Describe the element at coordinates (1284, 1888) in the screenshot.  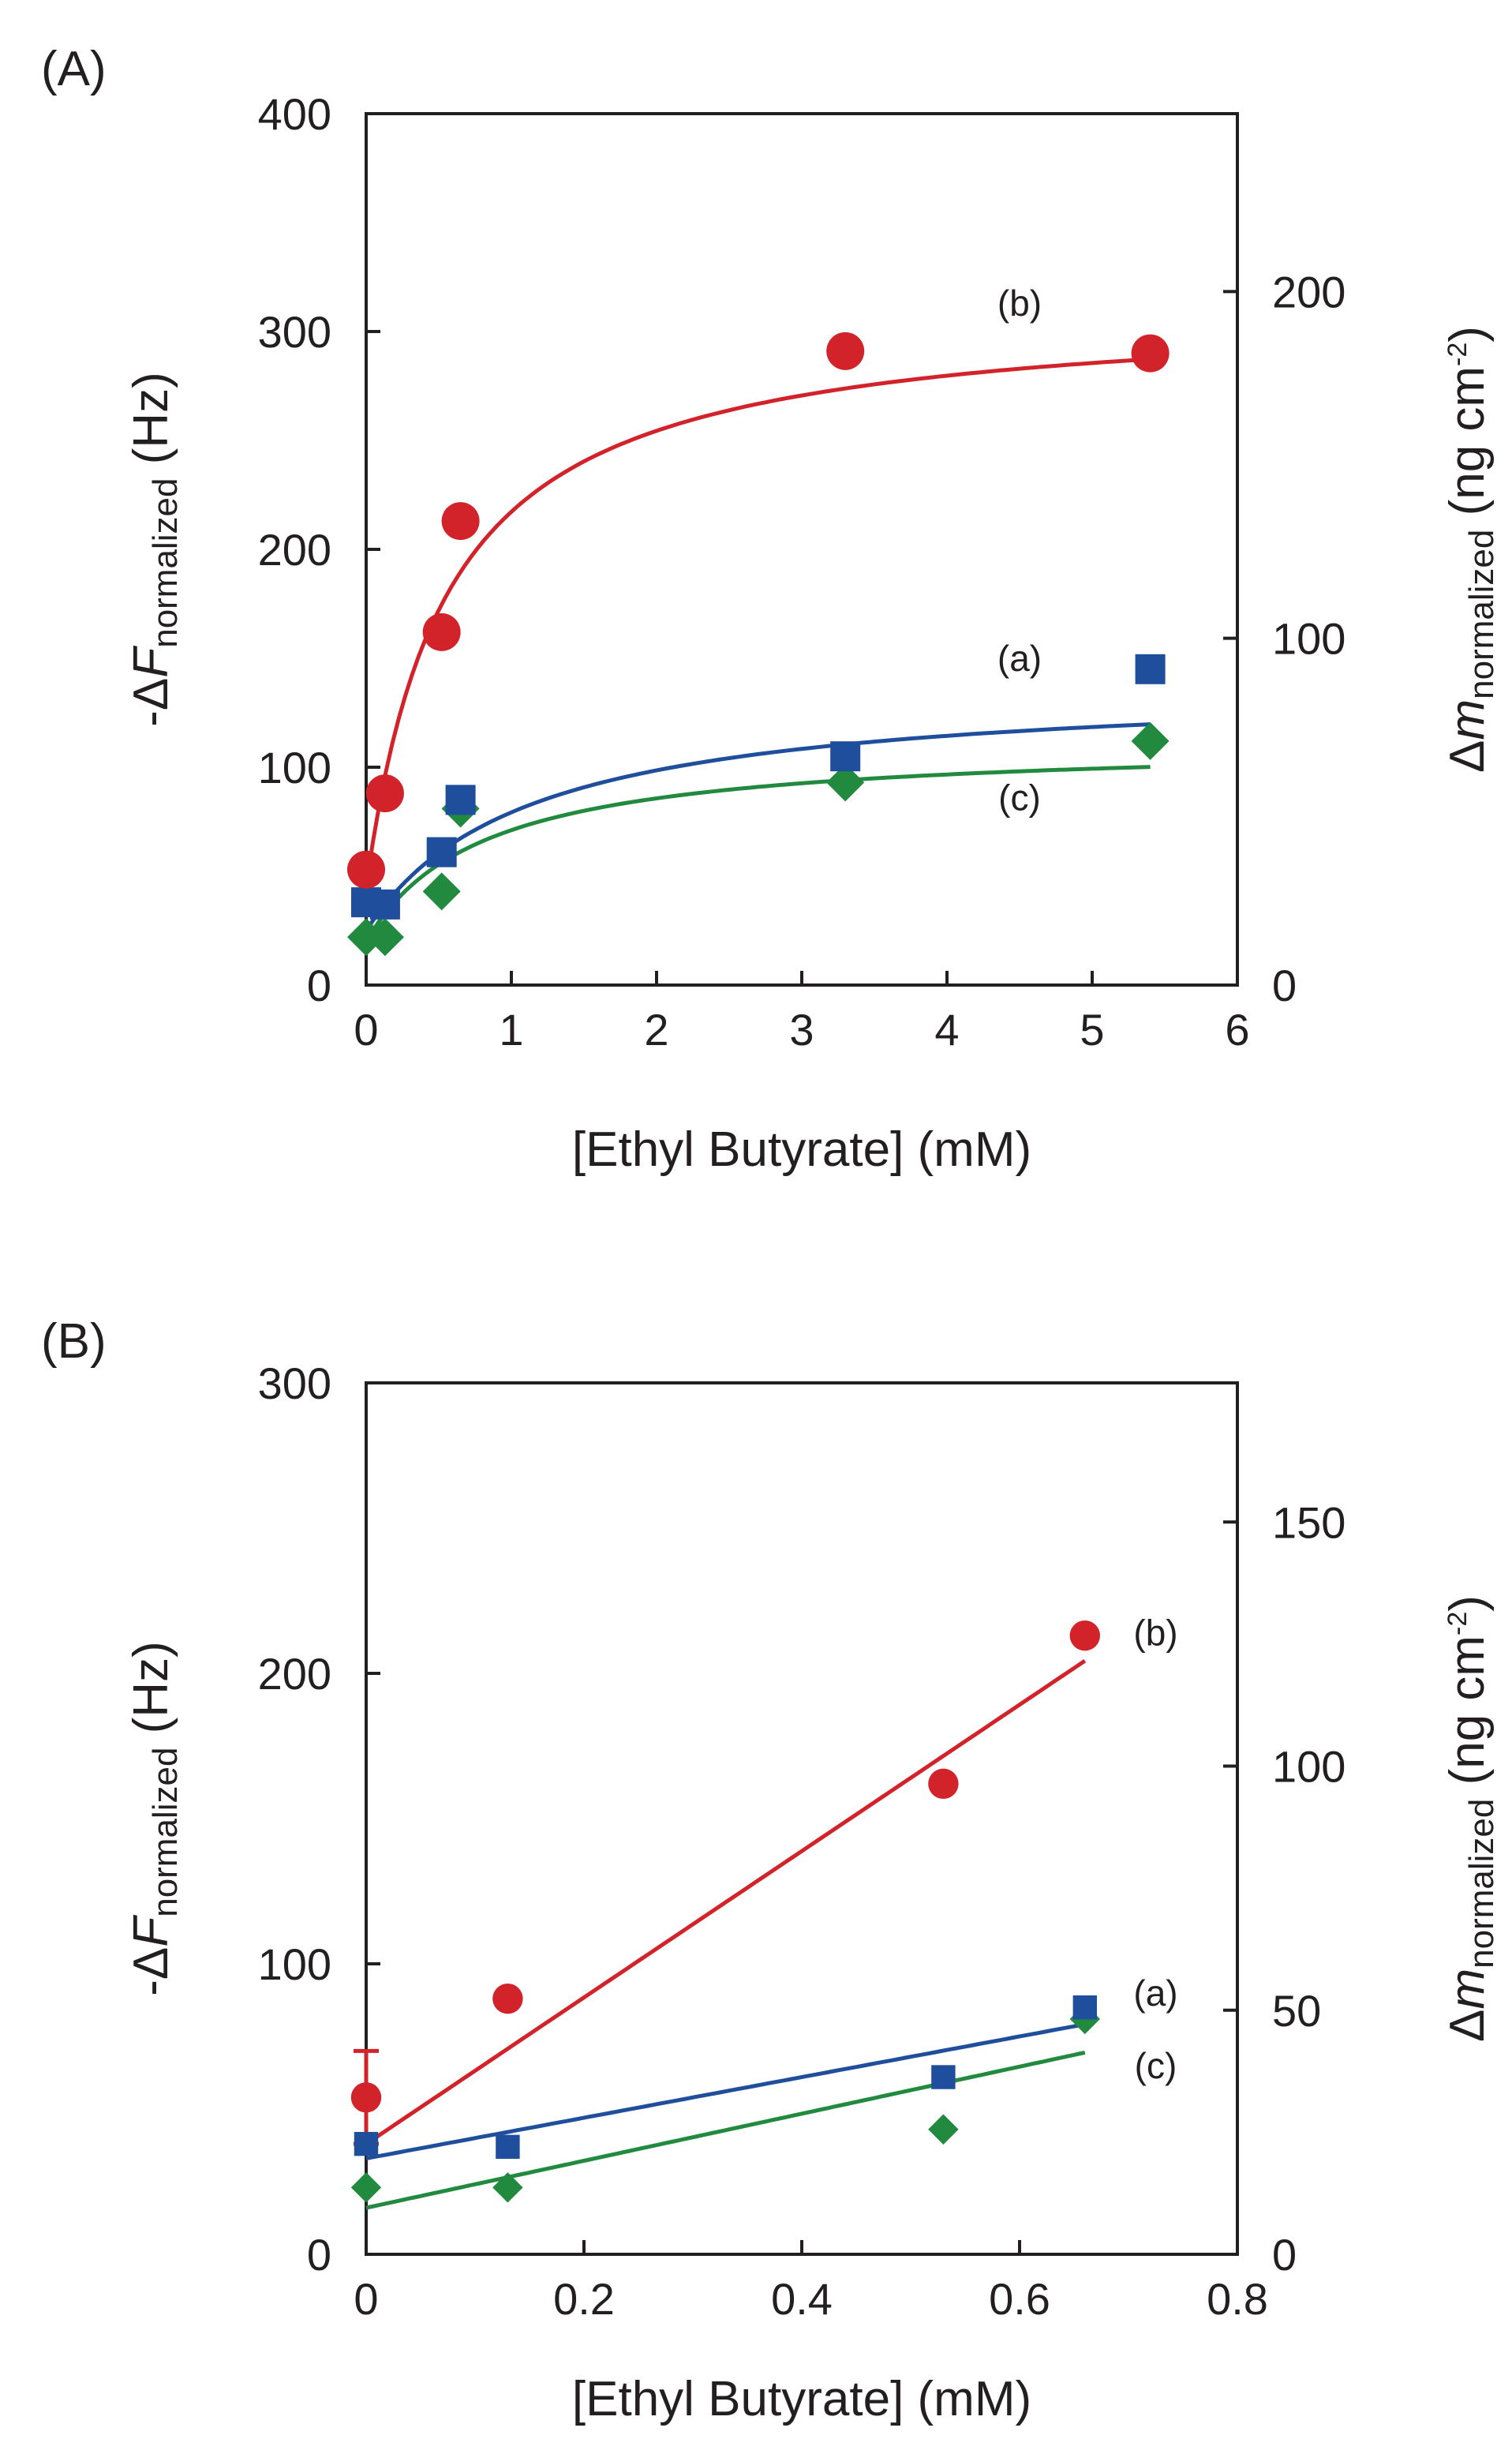
I see `y-axis-right: 0 50 100 150` at that location.